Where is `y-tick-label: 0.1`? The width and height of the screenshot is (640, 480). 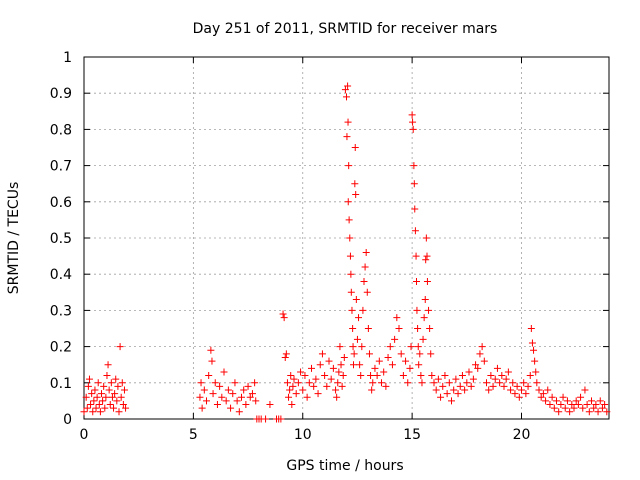
y-tick-label: 0.1 is located at coordinates (61, 384).